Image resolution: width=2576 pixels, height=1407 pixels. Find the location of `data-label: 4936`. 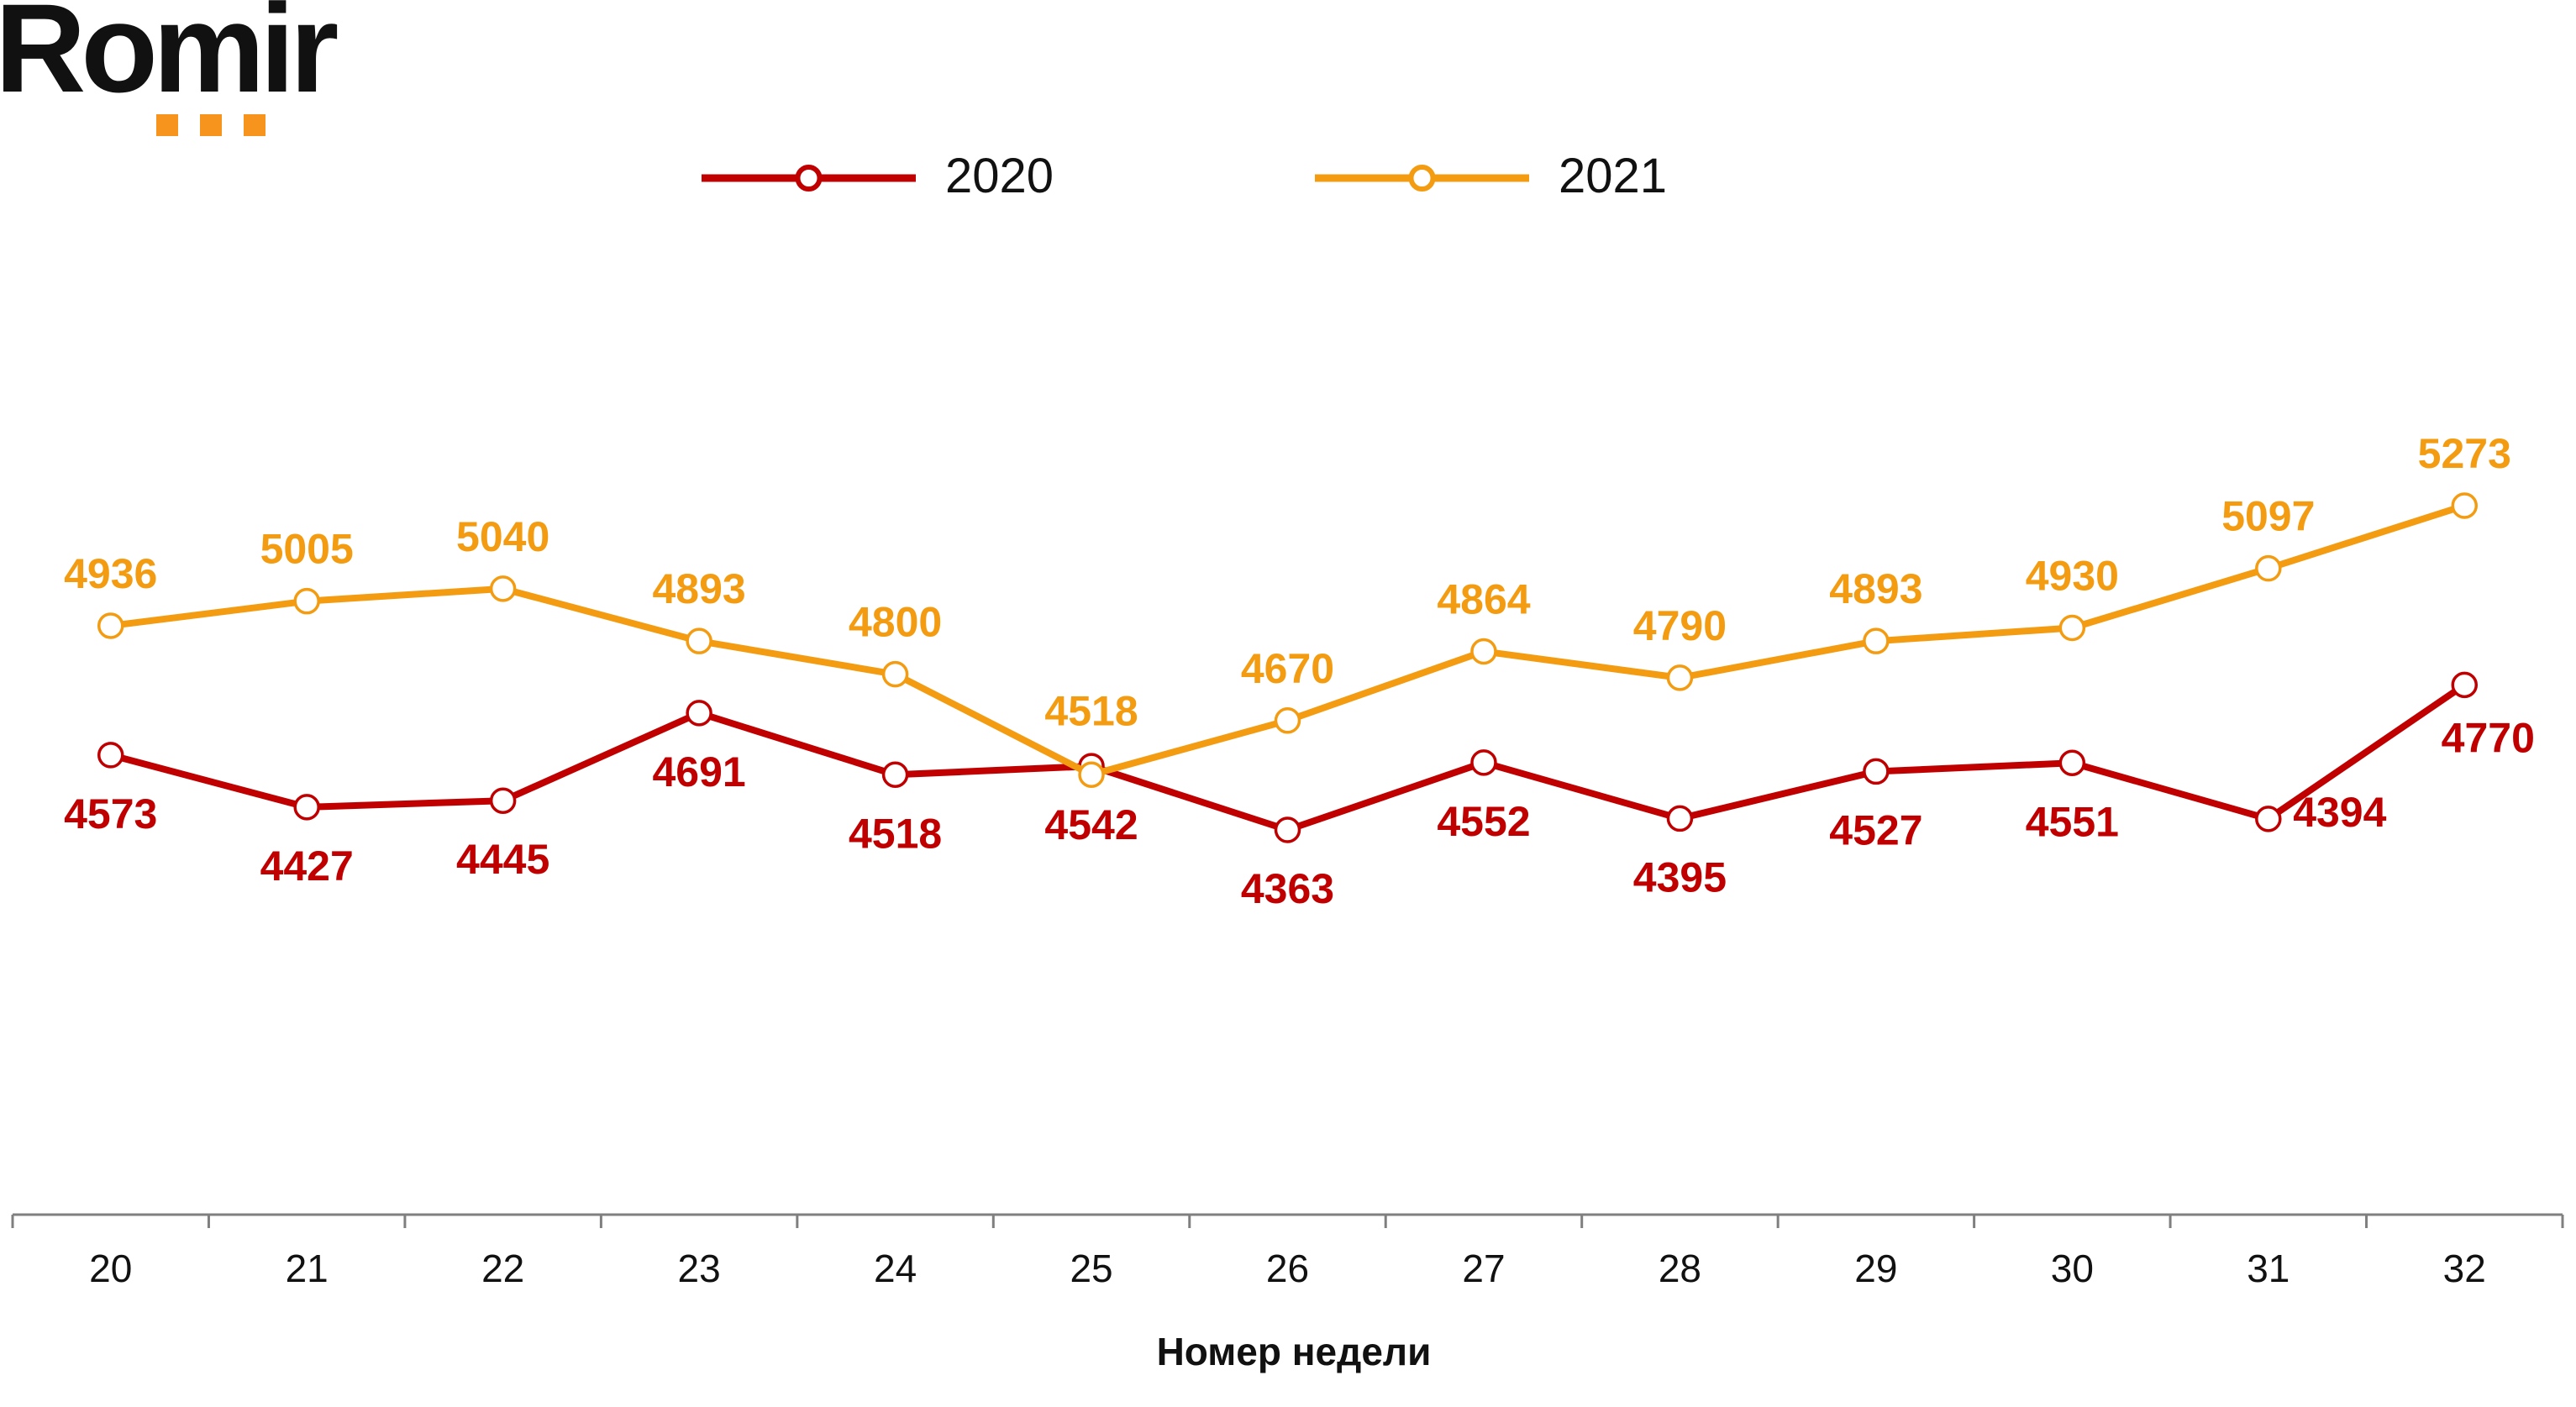

data-label: 4936 is located at coordinates (110, 573).